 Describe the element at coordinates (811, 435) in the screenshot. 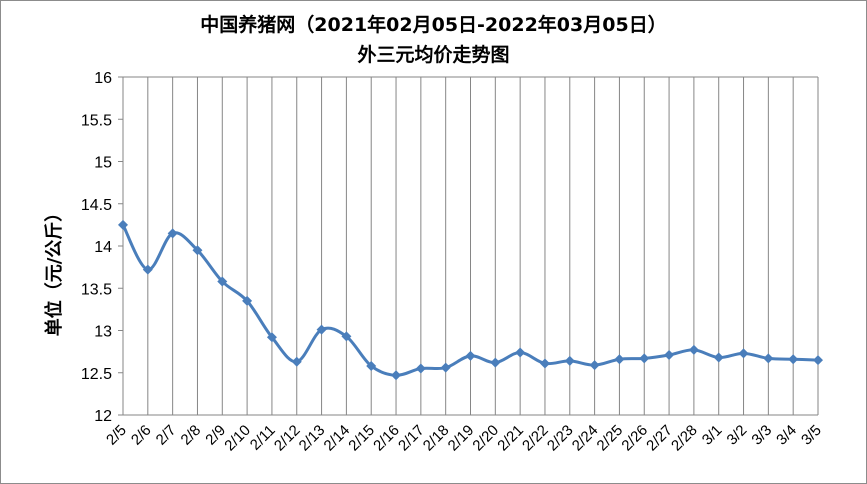

I see `x-tick-label: 3/5` at that location.